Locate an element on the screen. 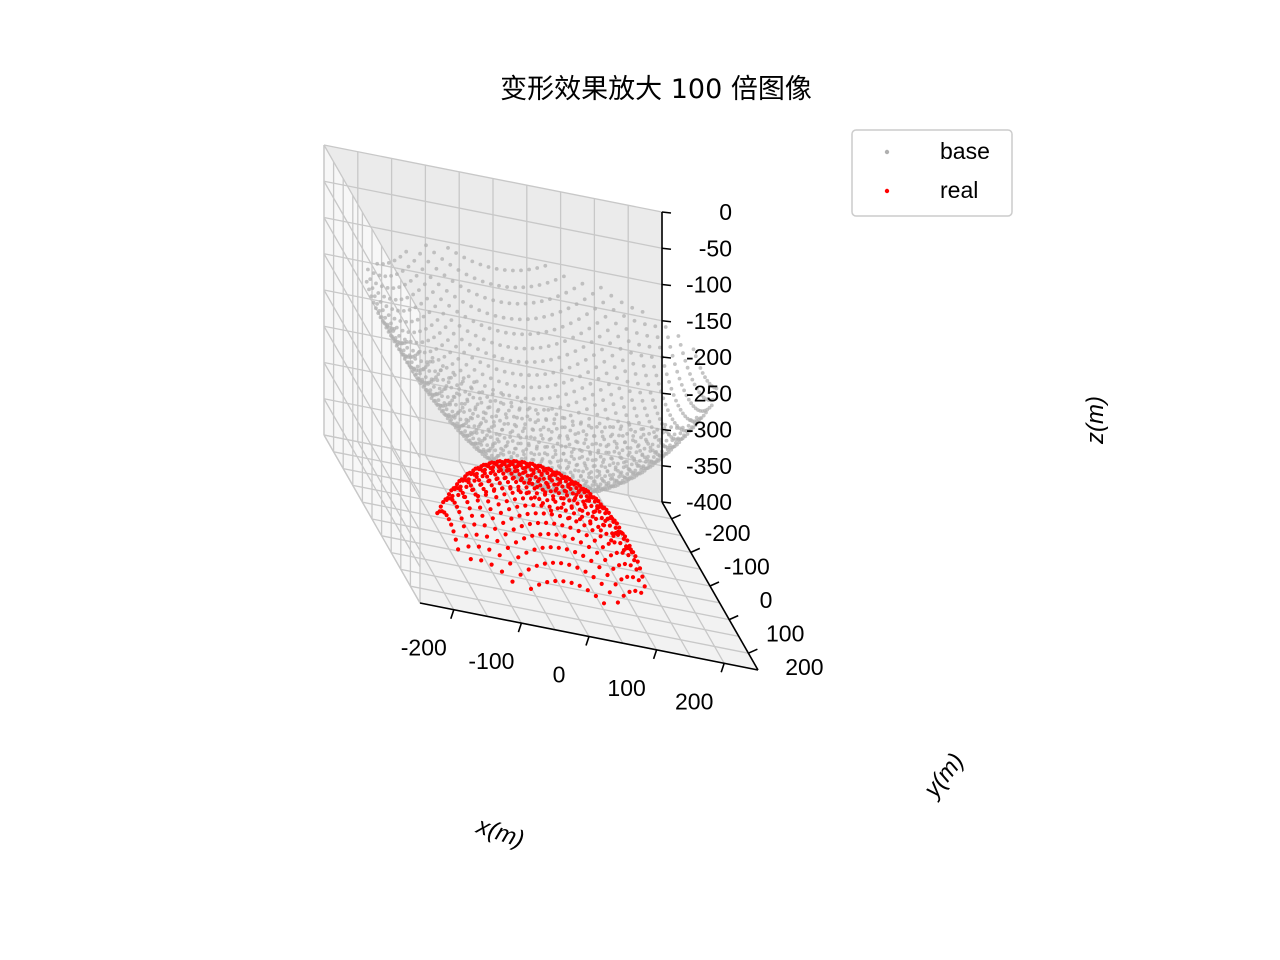  back-gridline-z is located at coordinates (493, 251).